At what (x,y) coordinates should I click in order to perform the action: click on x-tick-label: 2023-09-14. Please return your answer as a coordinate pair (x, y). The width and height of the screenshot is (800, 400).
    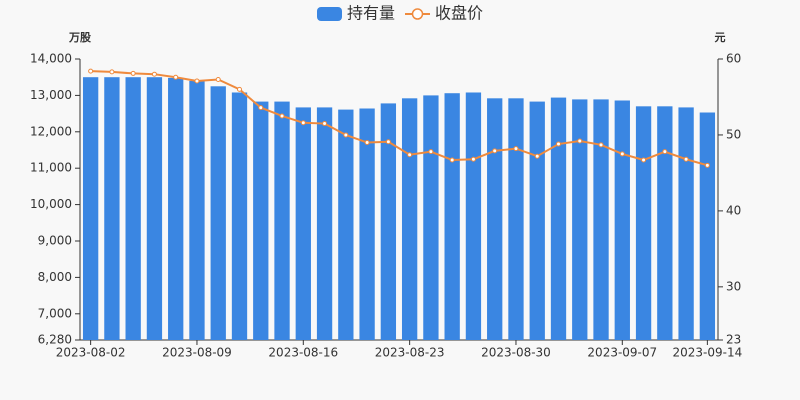
    Looking at the image, I should click on (707, 353).